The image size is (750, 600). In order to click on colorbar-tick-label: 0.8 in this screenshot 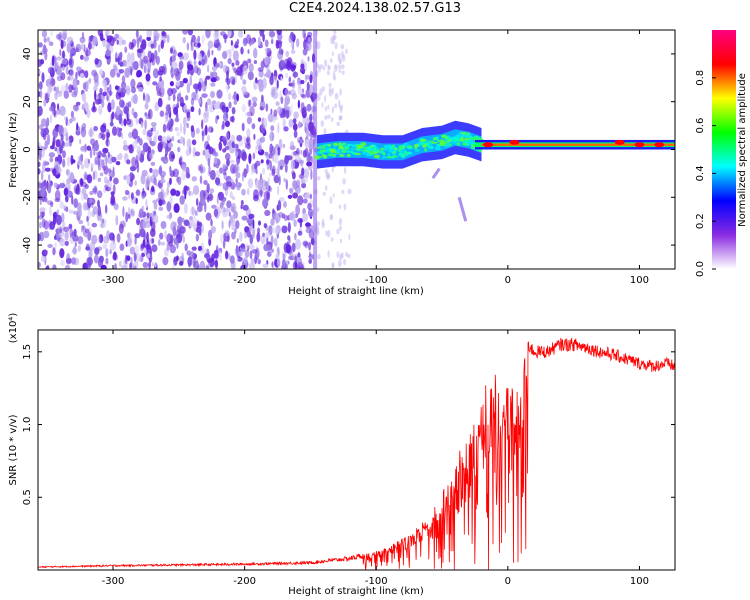, I will do `click(700, 78)`.